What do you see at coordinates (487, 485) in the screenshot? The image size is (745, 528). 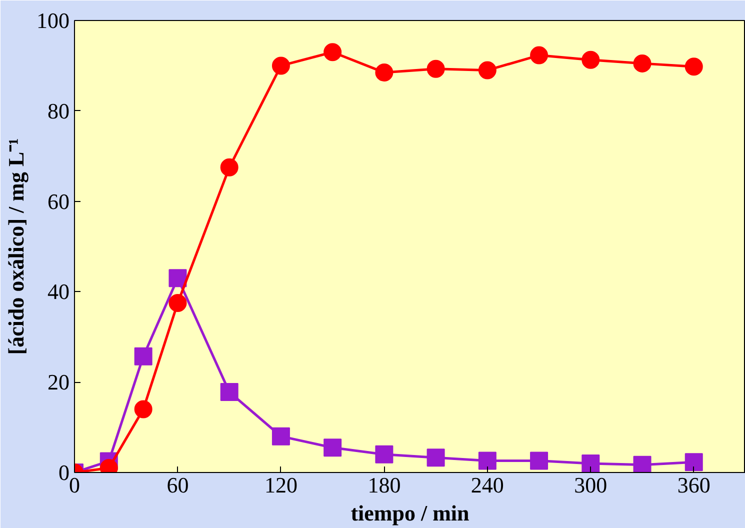 I see `x-tick-label: 240` at bounding box center [487, 485].